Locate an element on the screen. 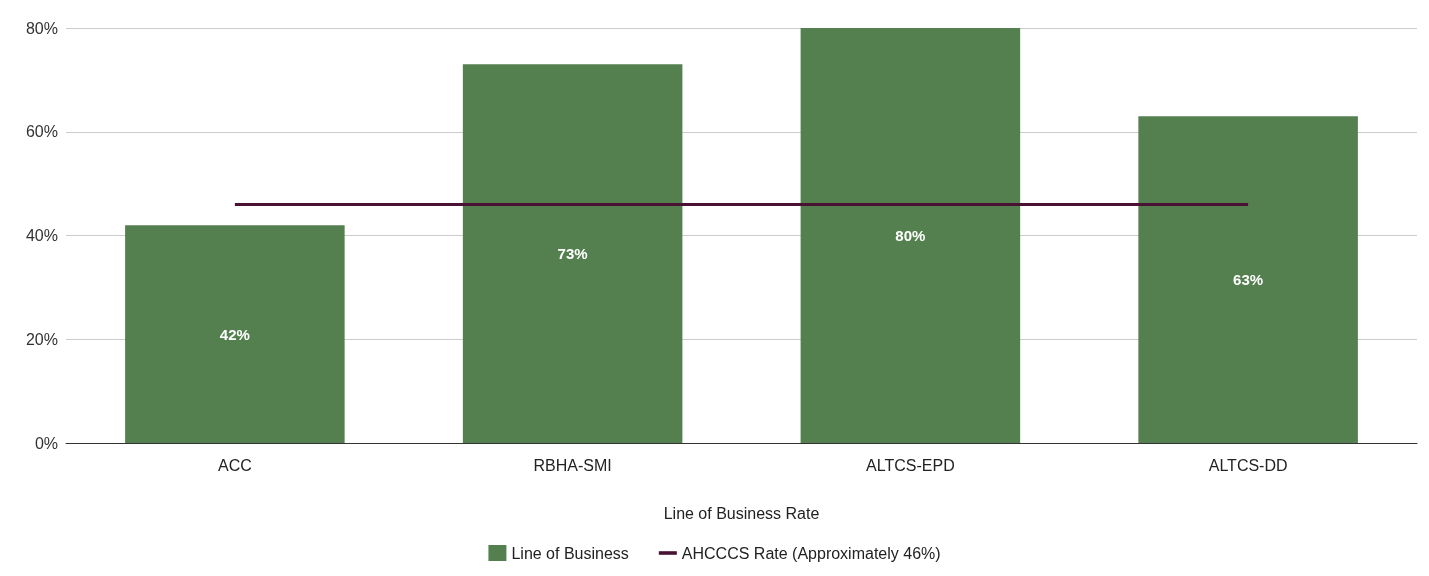 Image resolution: width=1429 pixels, height=576 pixels. data-label: 42% is located at coordinates (234, 334).